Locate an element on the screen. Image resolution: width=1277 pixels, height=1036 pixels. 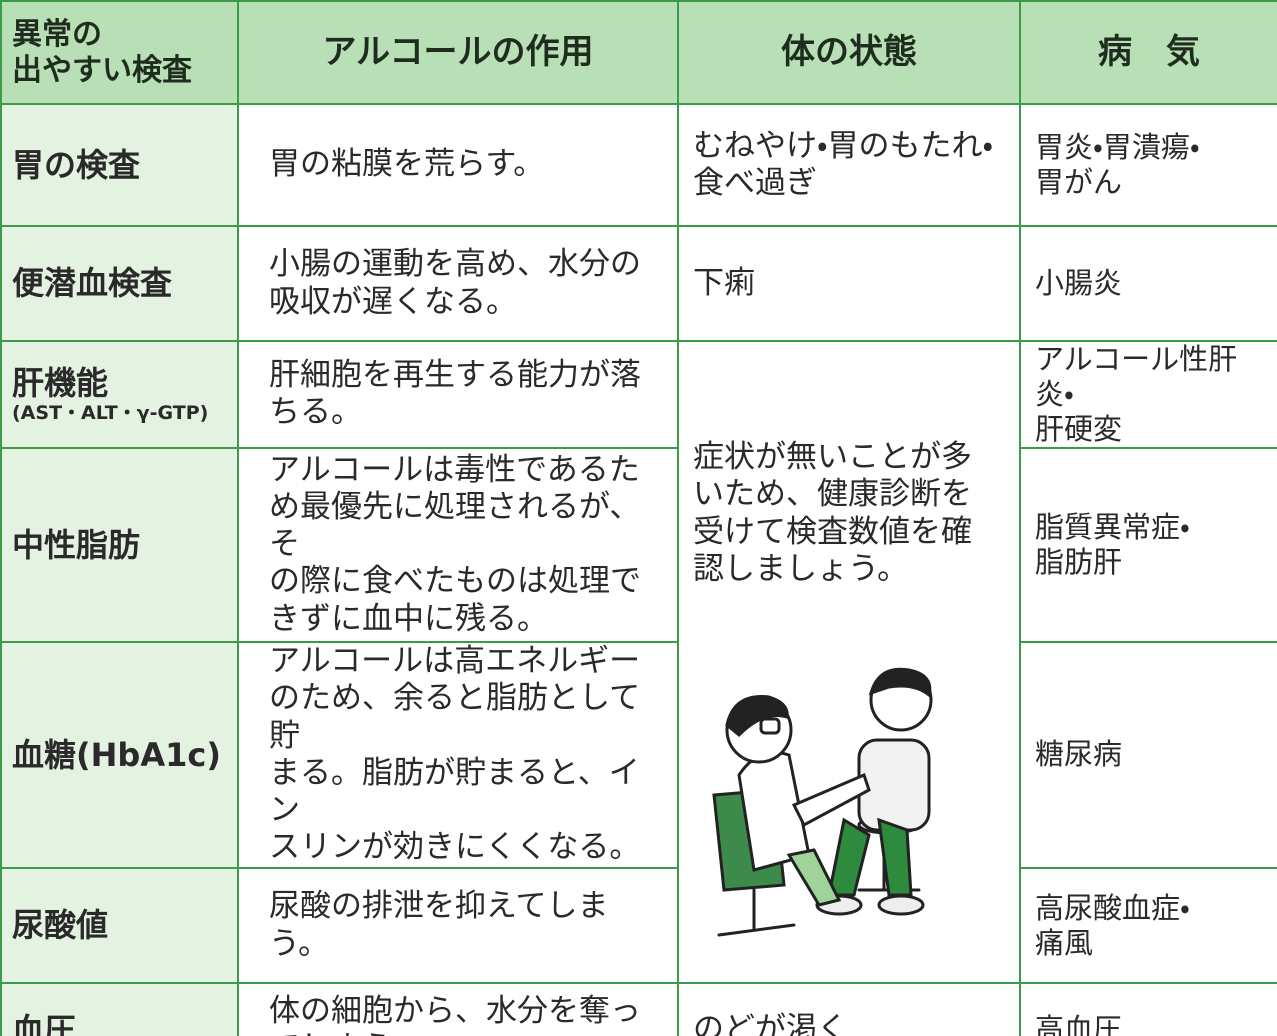
effect-cell: 体の細胞から、水分を奪っ てしまう。 is located at coordinates (458, 1009).